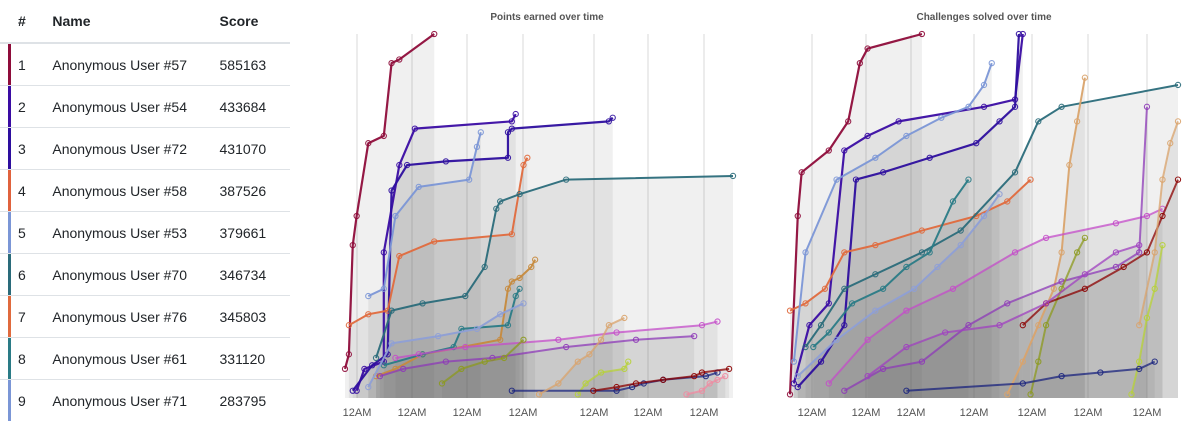 Image resolution: width=1200 pixels, height=426 pixels. I want to click on user-name-link: Anonymous User #70, so click(136, 274).